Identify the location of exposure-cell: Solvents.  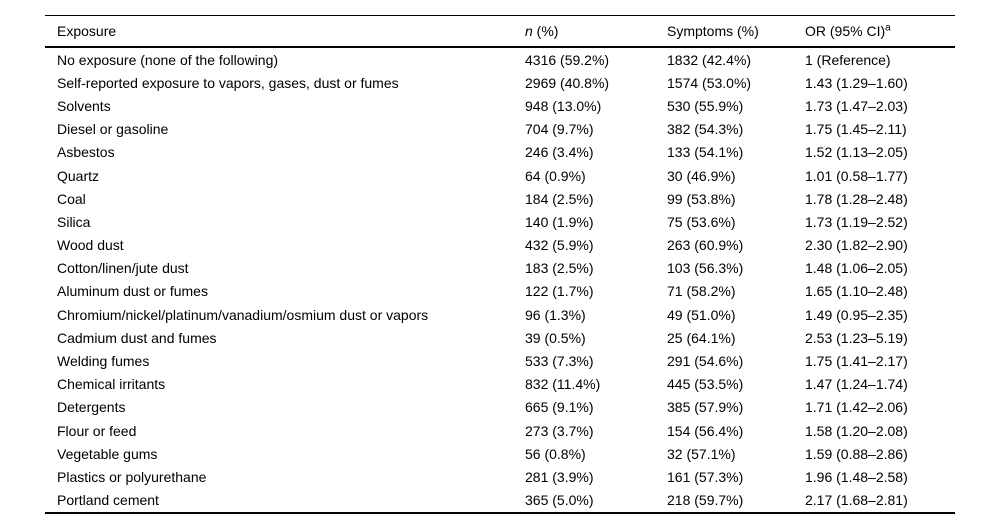
(84, 105).